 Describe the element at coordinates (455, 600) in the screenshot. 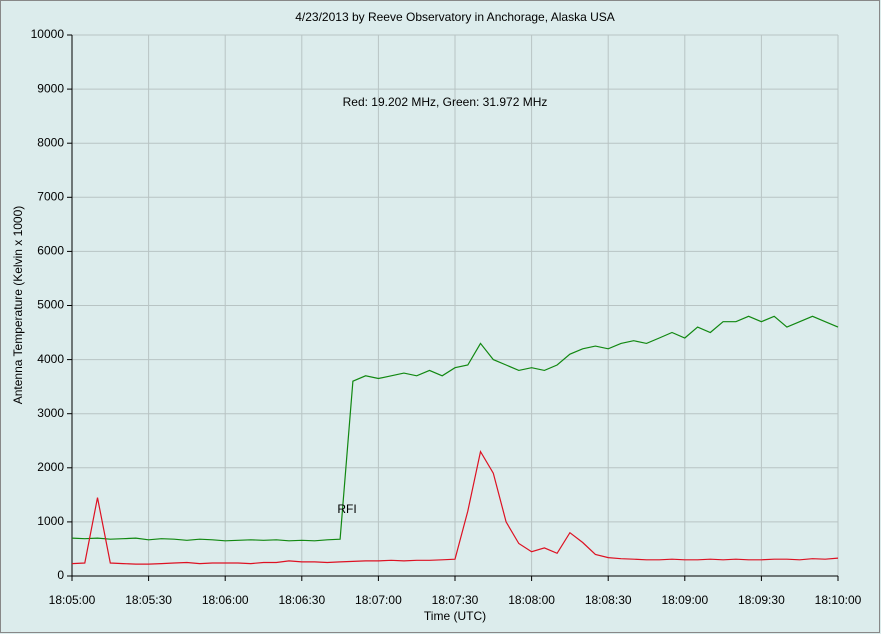

I see `x-tick-label: 18:07:30` at that location.